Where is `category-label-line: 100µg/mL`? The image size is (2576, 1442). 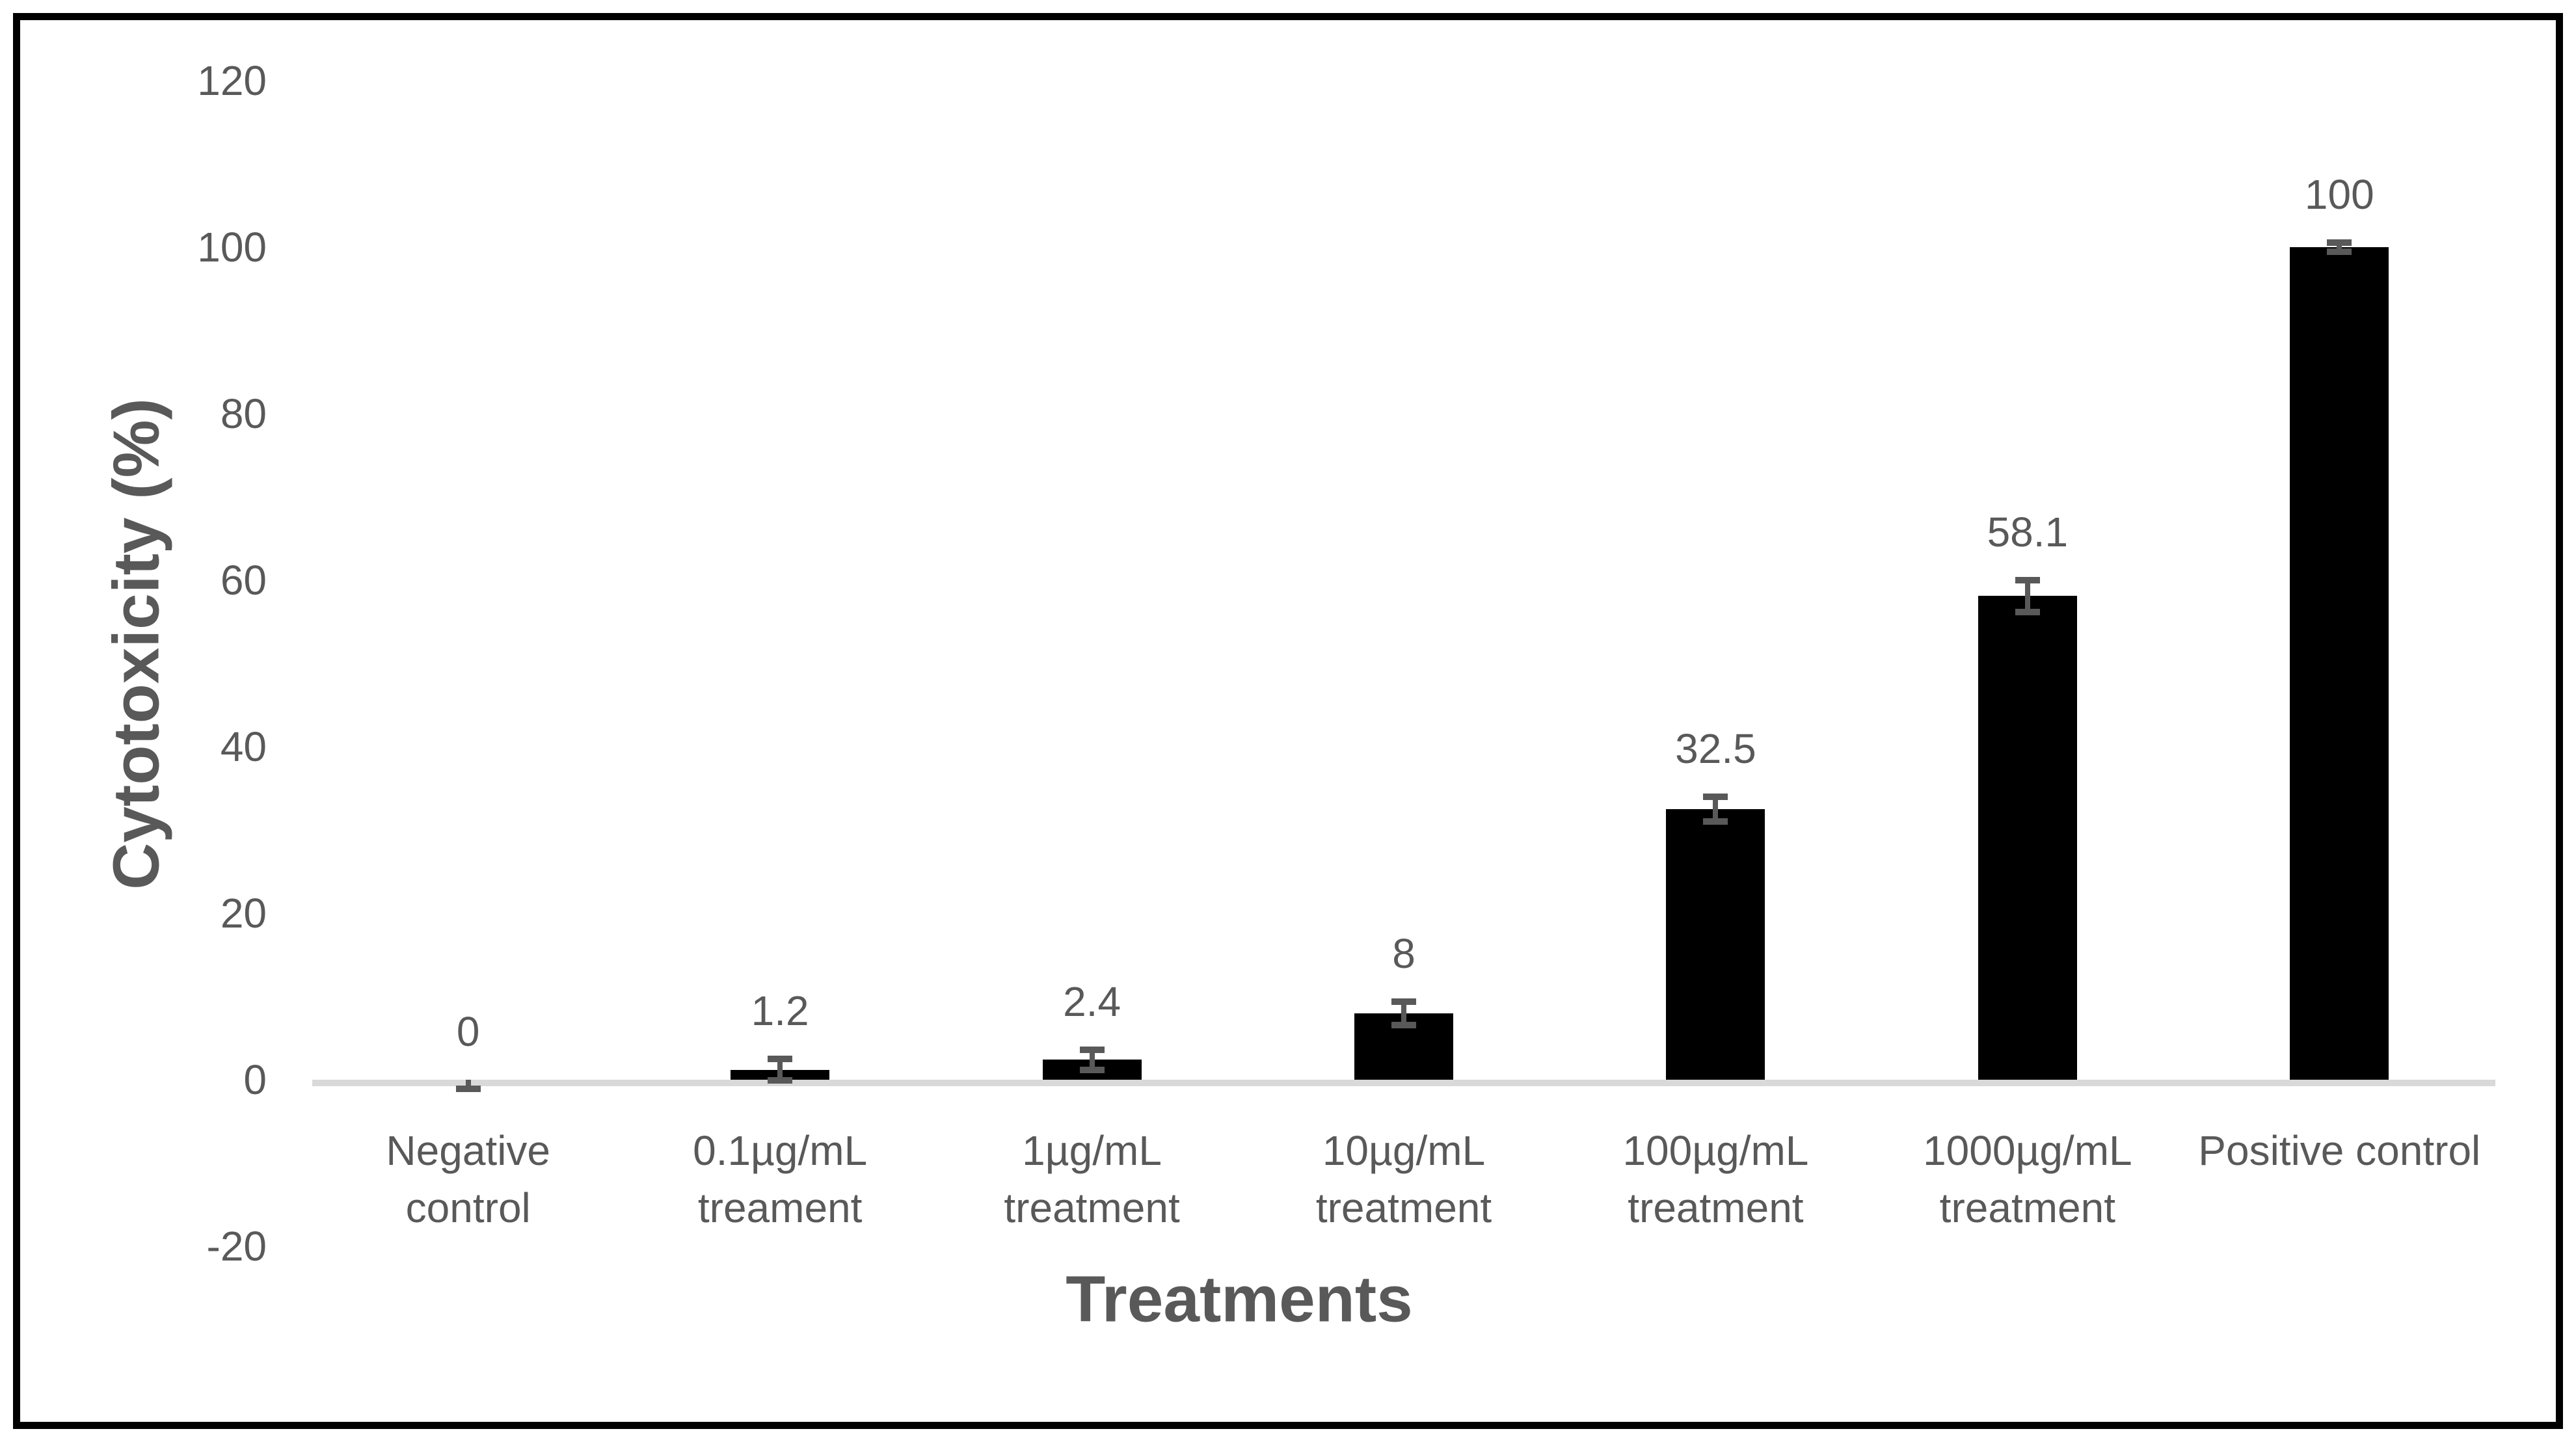 category-label-line: 100µg/mL is located at coordinates (1715, 1150).